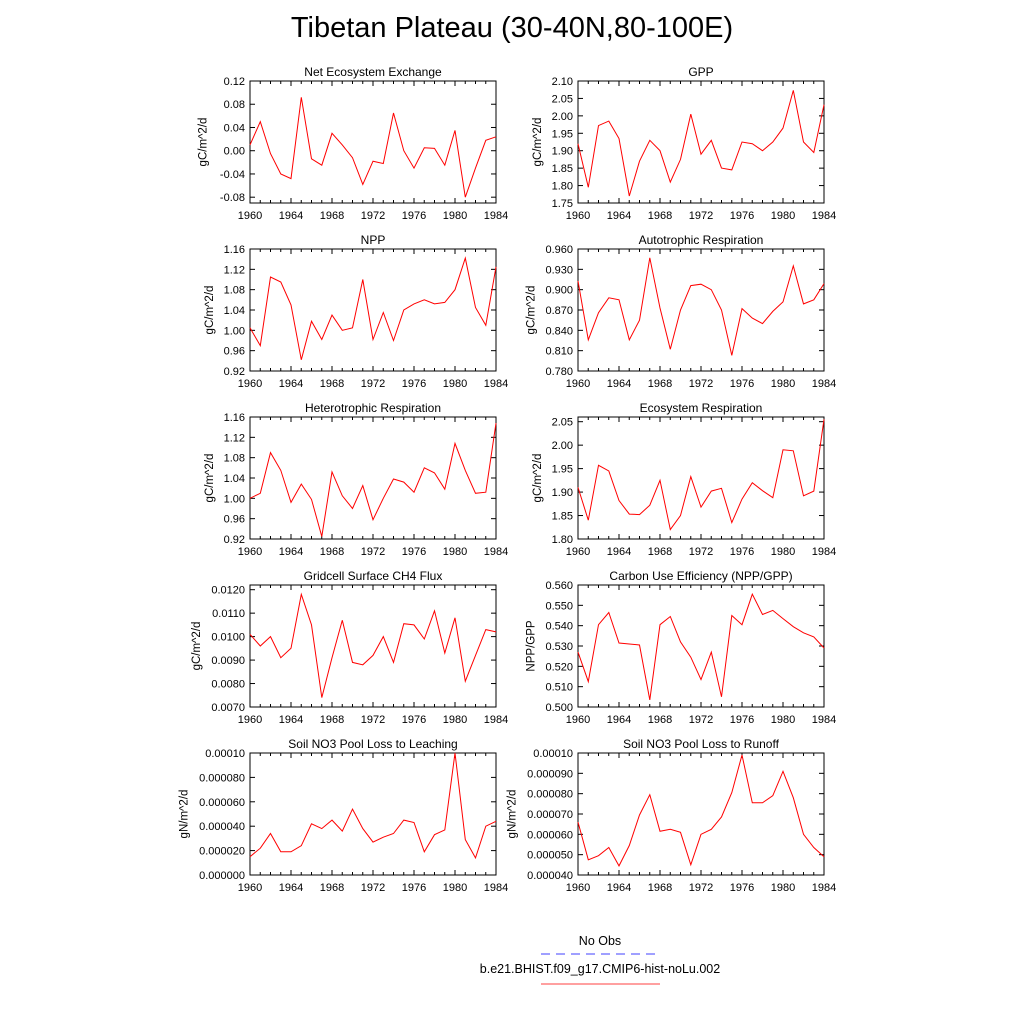 The height and width of the screenshot is (1024, 1024). Describe the element at coordinates (228, 661) in the screenshot. I see `y-tick-label: 0.0090` at that location.